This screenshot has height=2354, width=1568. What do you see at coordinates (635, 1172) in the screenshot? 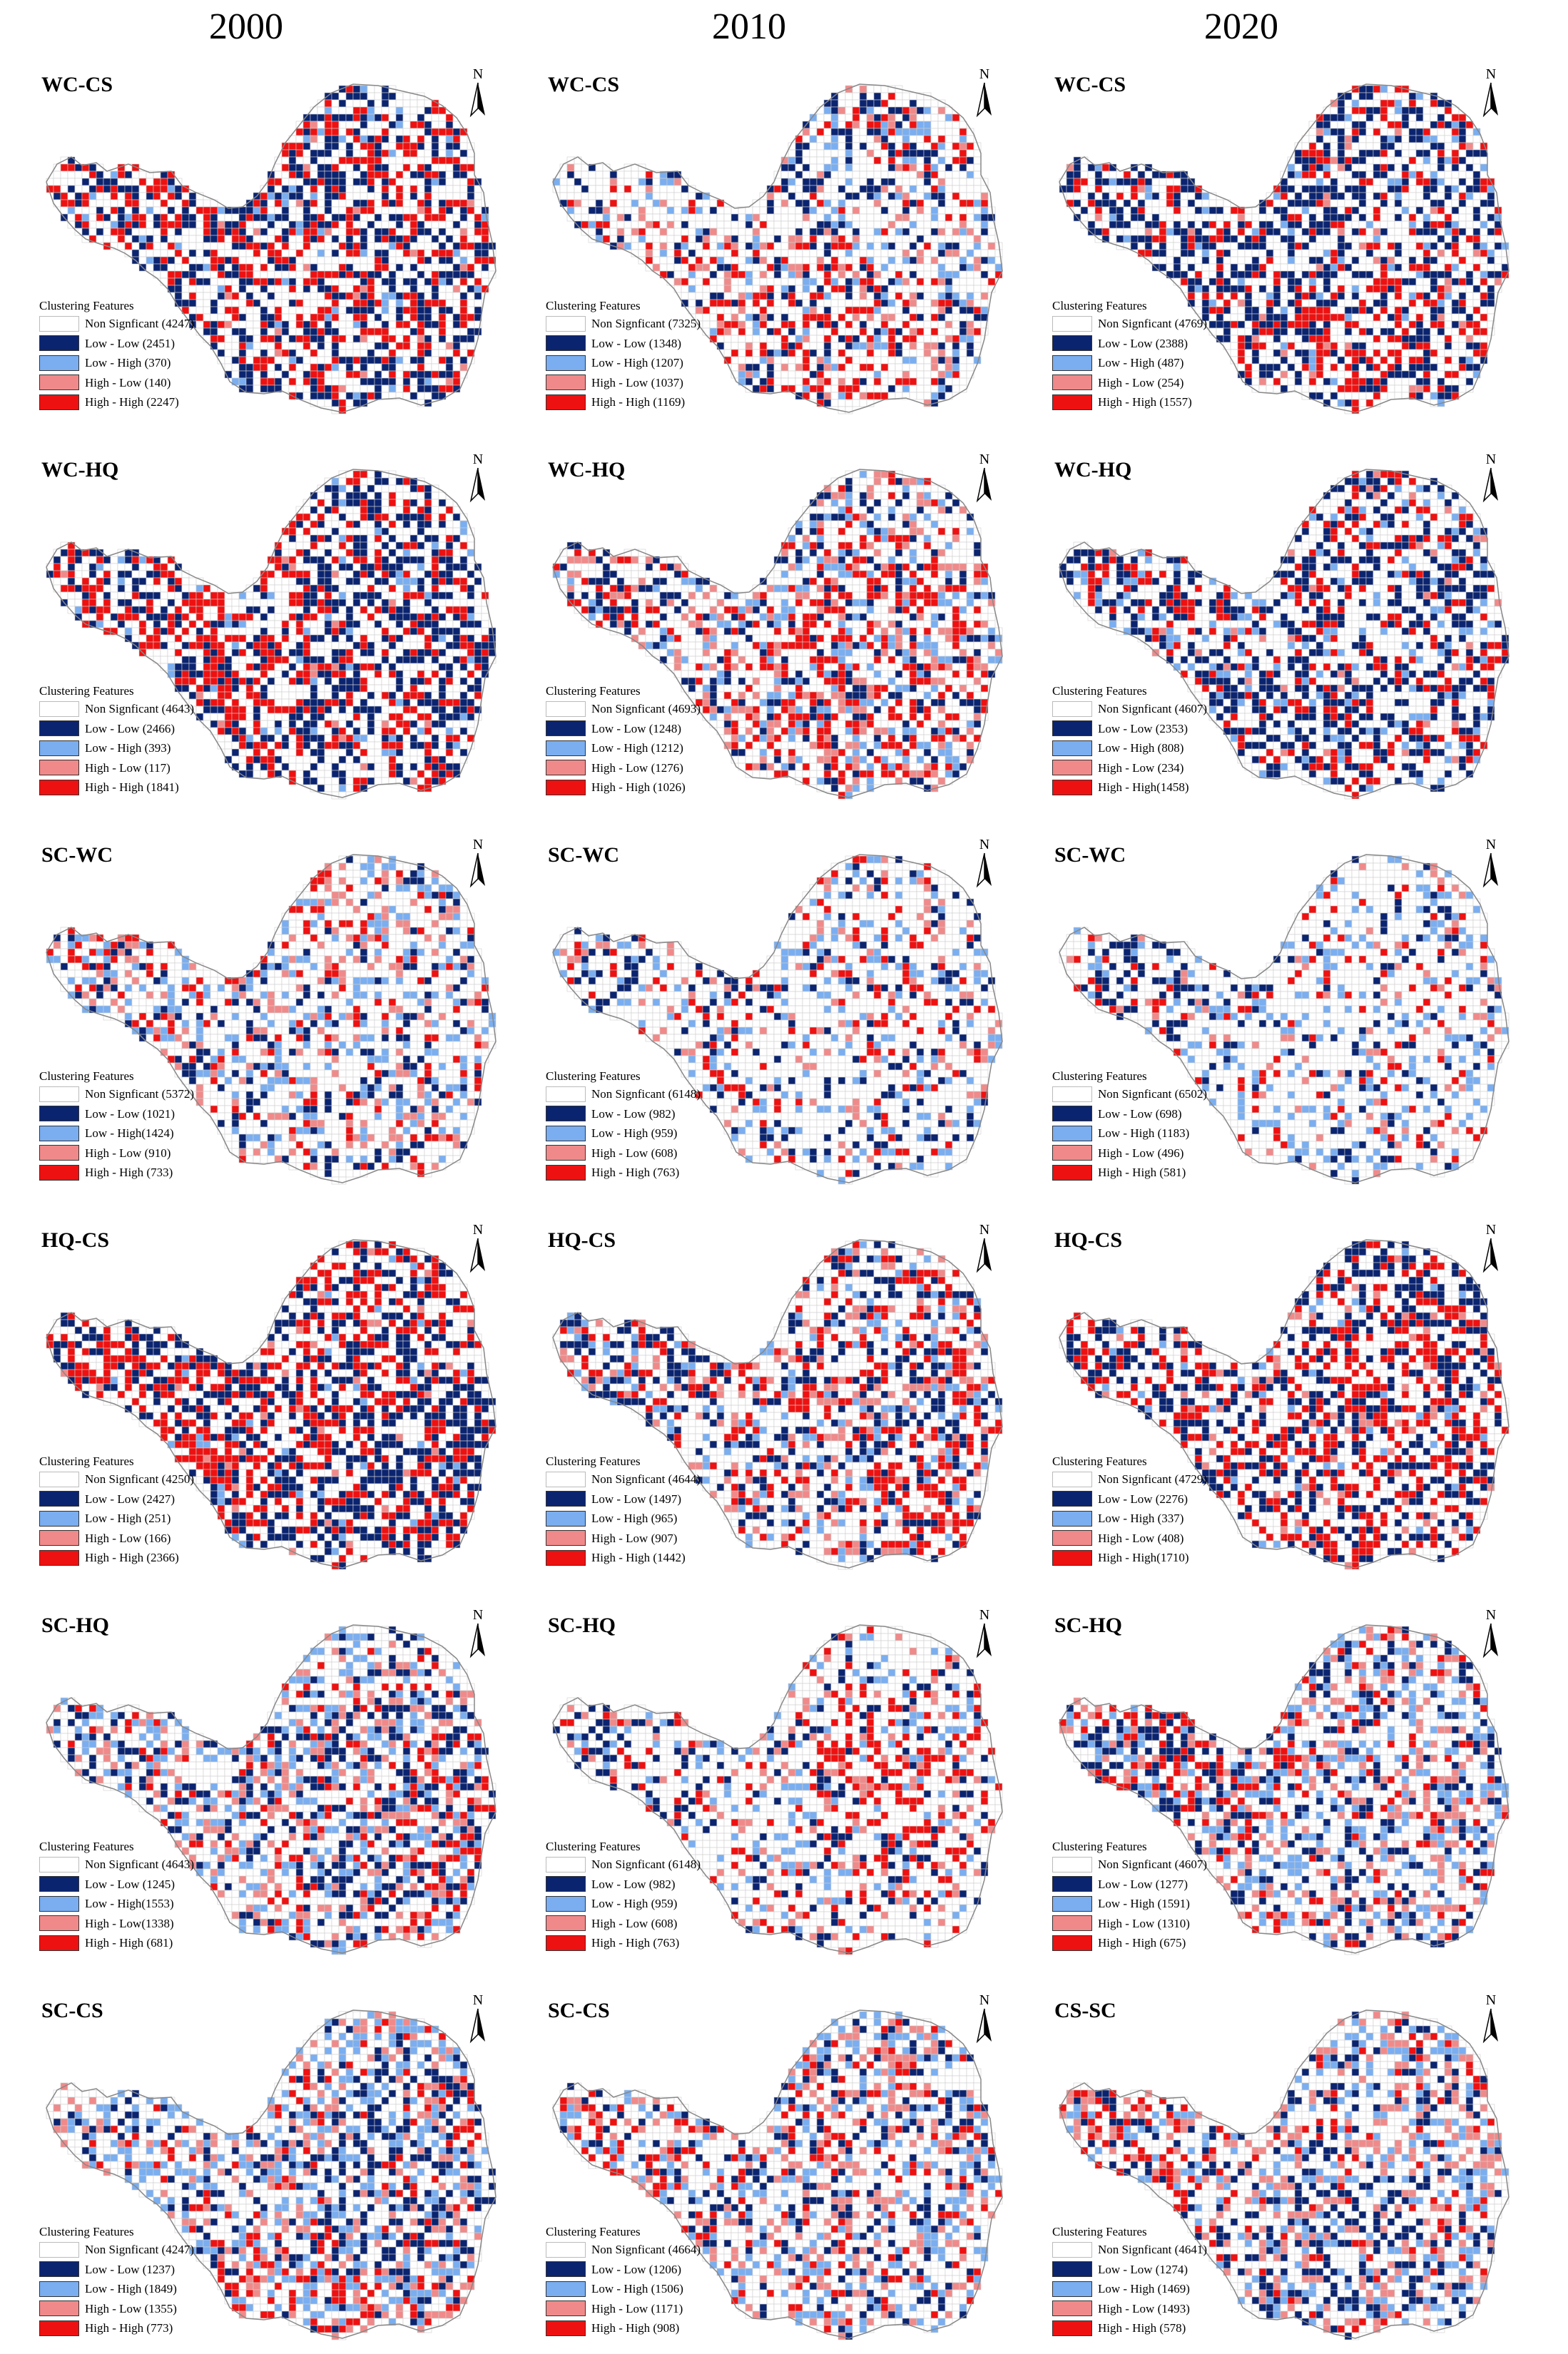
I see `legend-label: High - High (763)` at bounding box center [635, 1172].